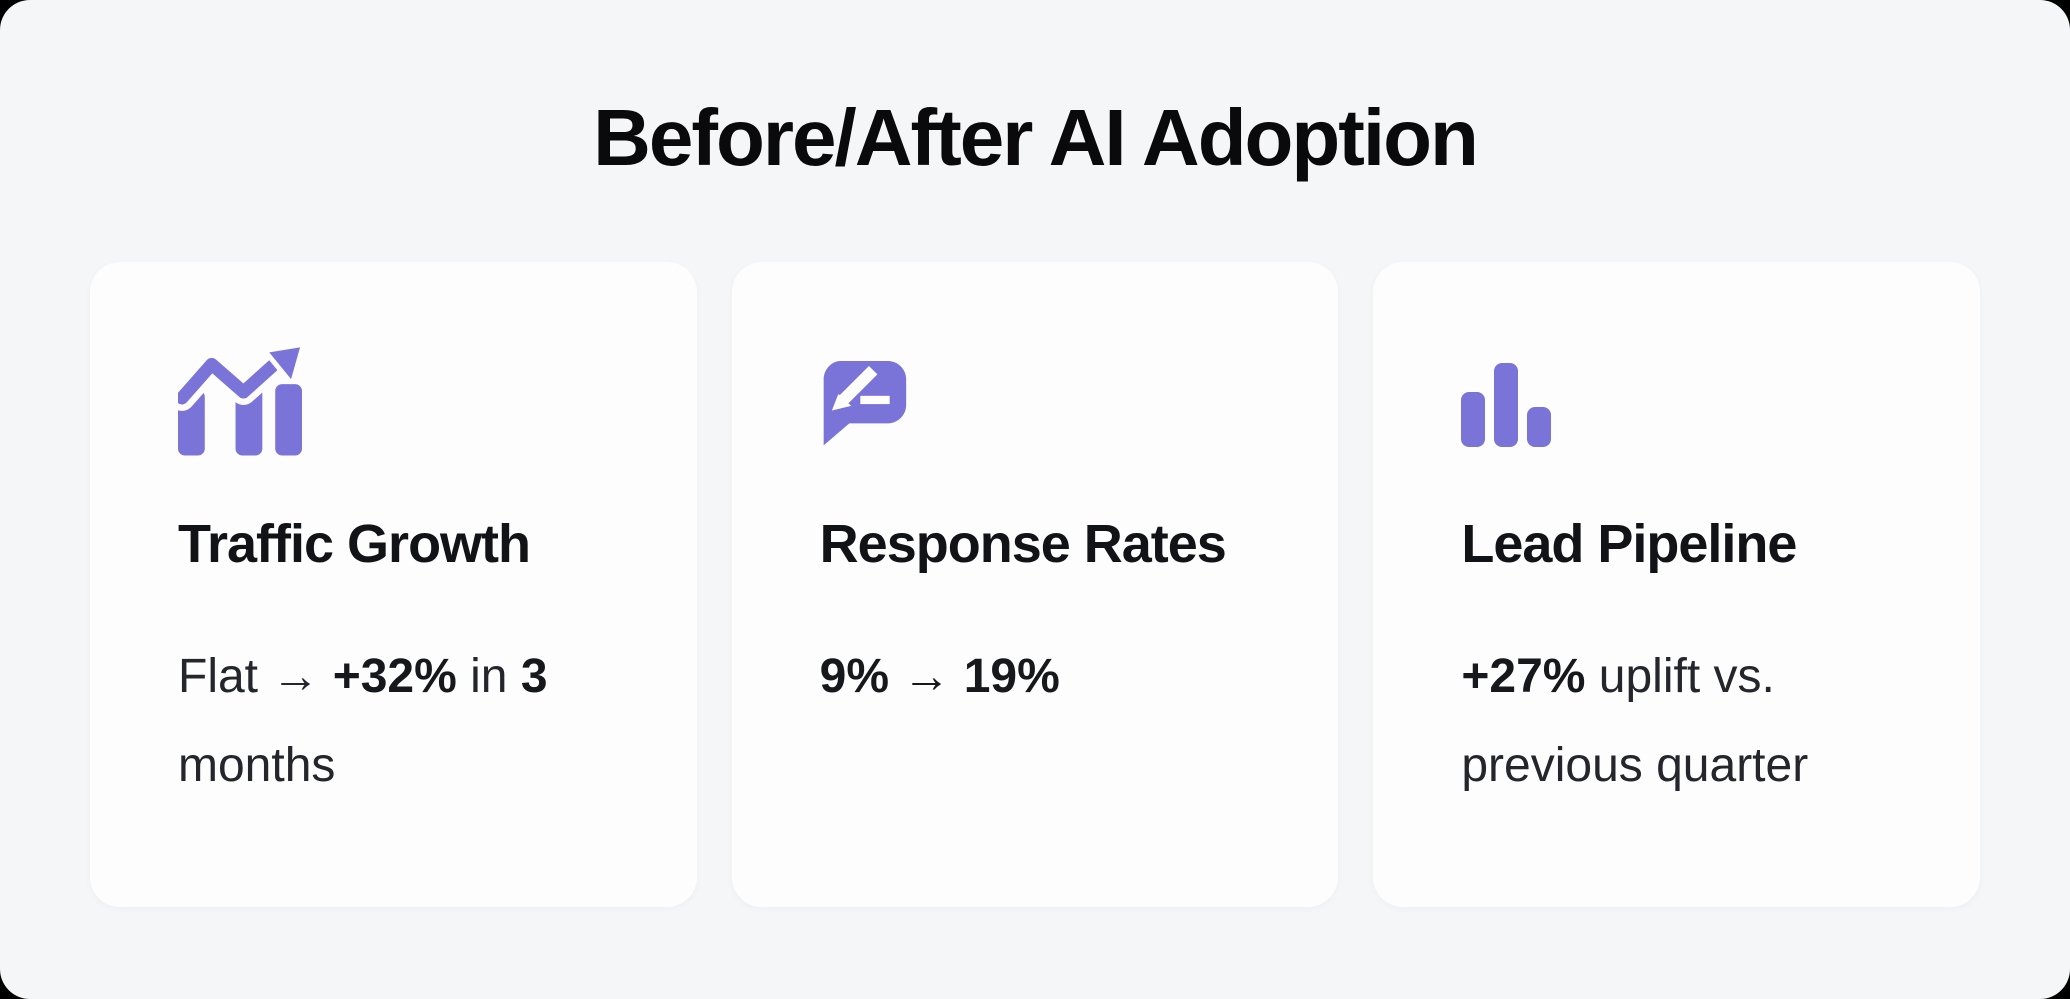 The width and height of the screenshot is (2070, 999). What do you see at coordinates (1036, 137) in the screenshot?
I see `page-title: Before/After AI Adoption` at bounding box center [1036, 137].